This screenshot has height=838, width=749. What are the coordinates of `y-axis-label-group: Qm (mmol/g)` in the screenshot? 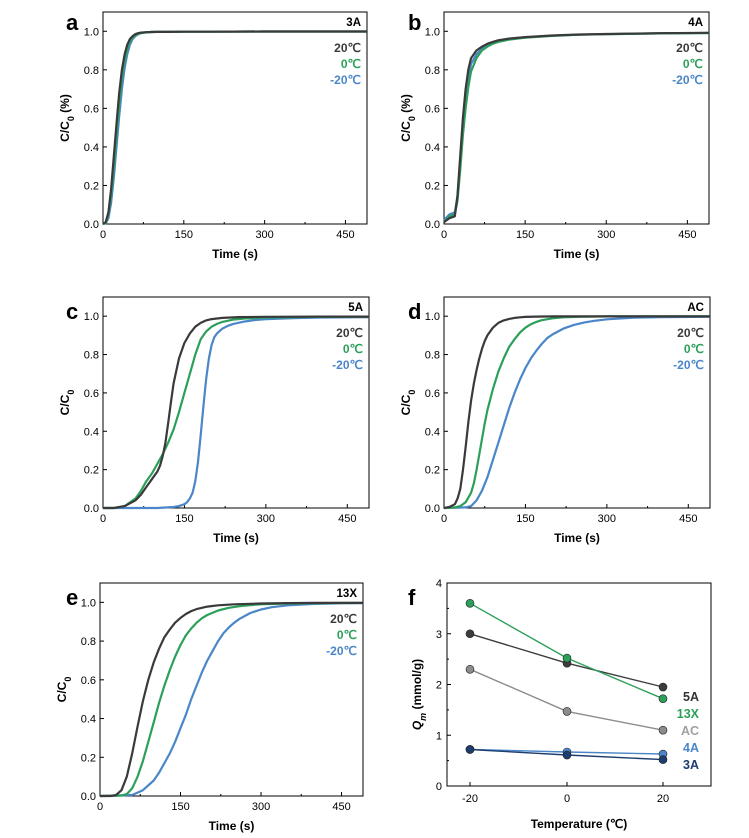 It's located at (419, 694).